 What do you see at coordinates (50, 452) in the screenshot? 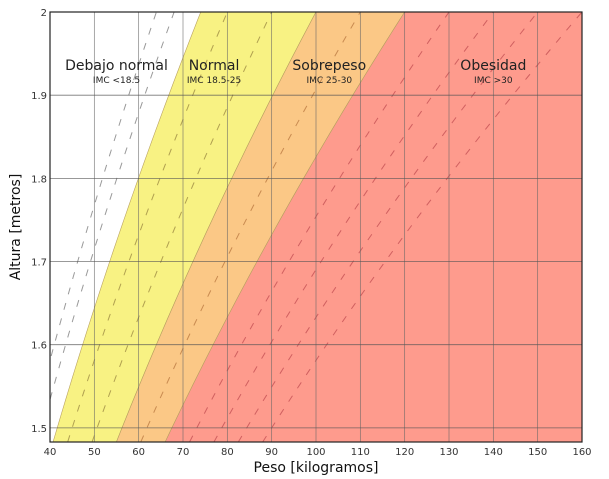
I see `x-tick-label: 40` at bounding box center [50, 452].